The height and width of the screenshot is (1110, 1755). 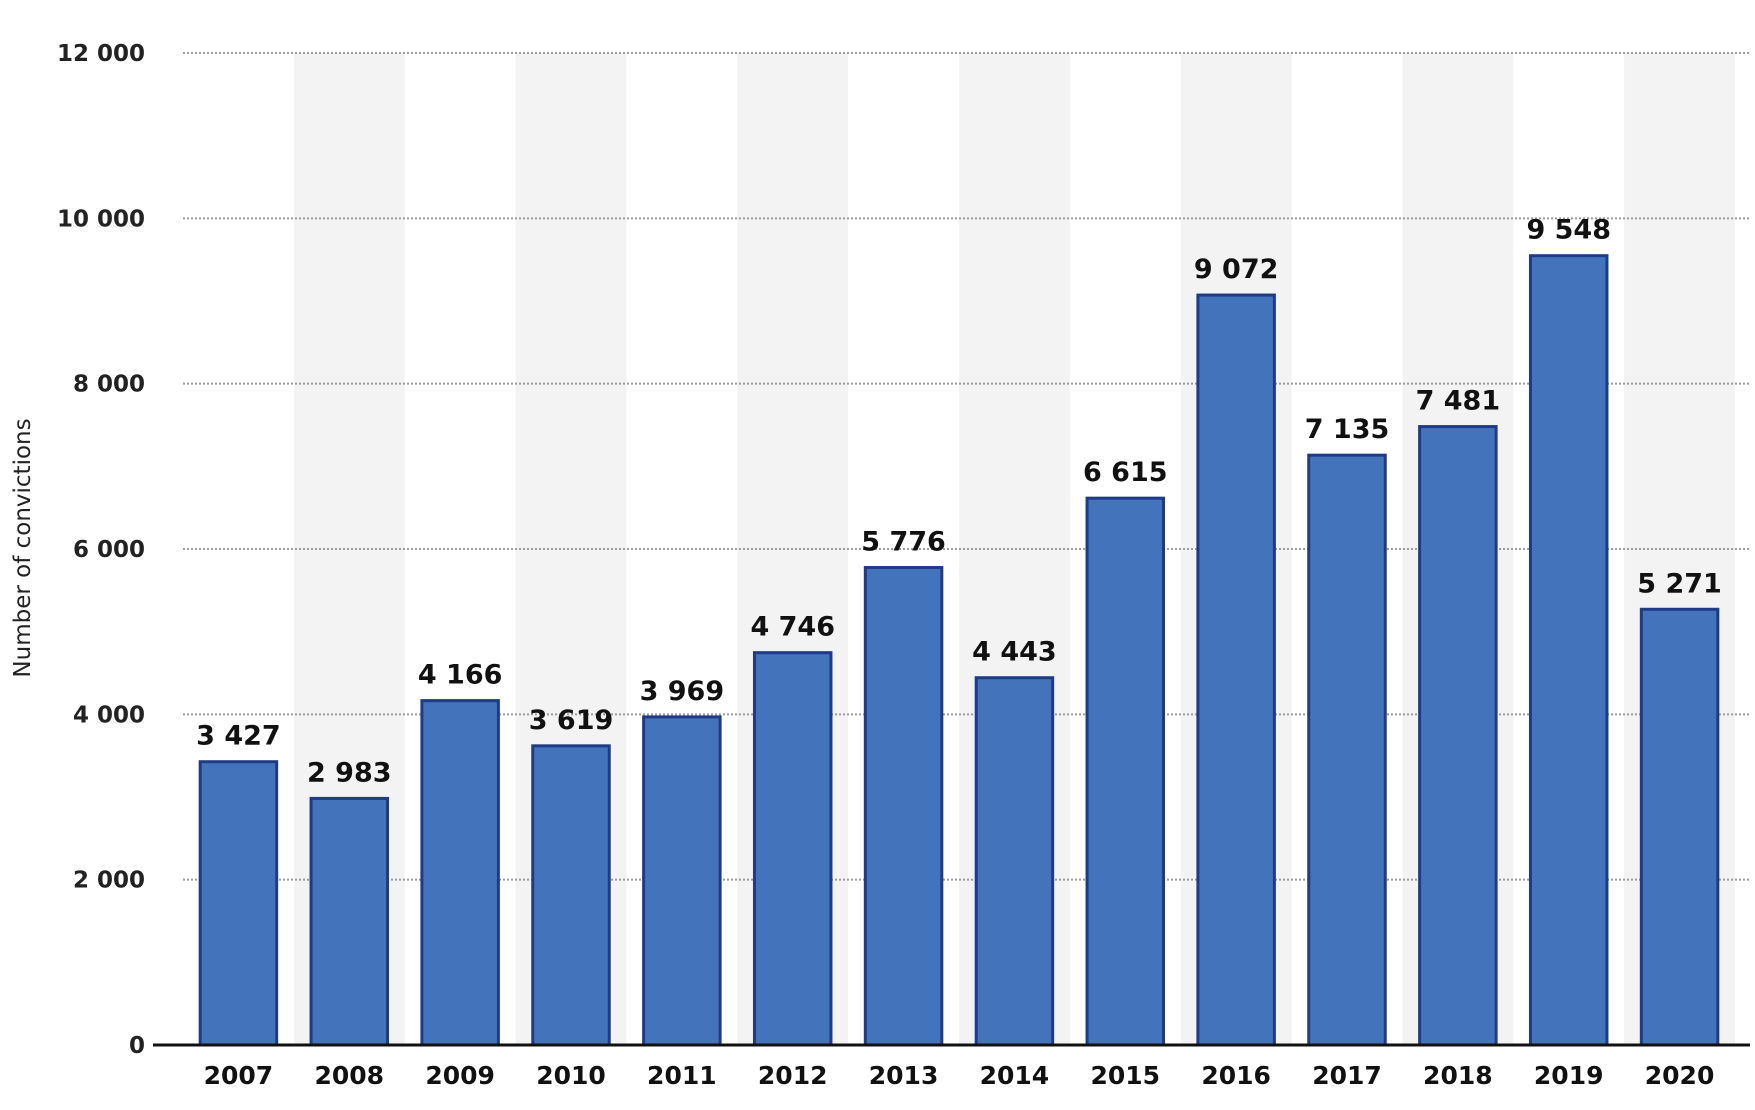 What do you see at coordinates (1679, 827) in the screenshot?
I see `bar-2020` at bounding box center [1679, 827].